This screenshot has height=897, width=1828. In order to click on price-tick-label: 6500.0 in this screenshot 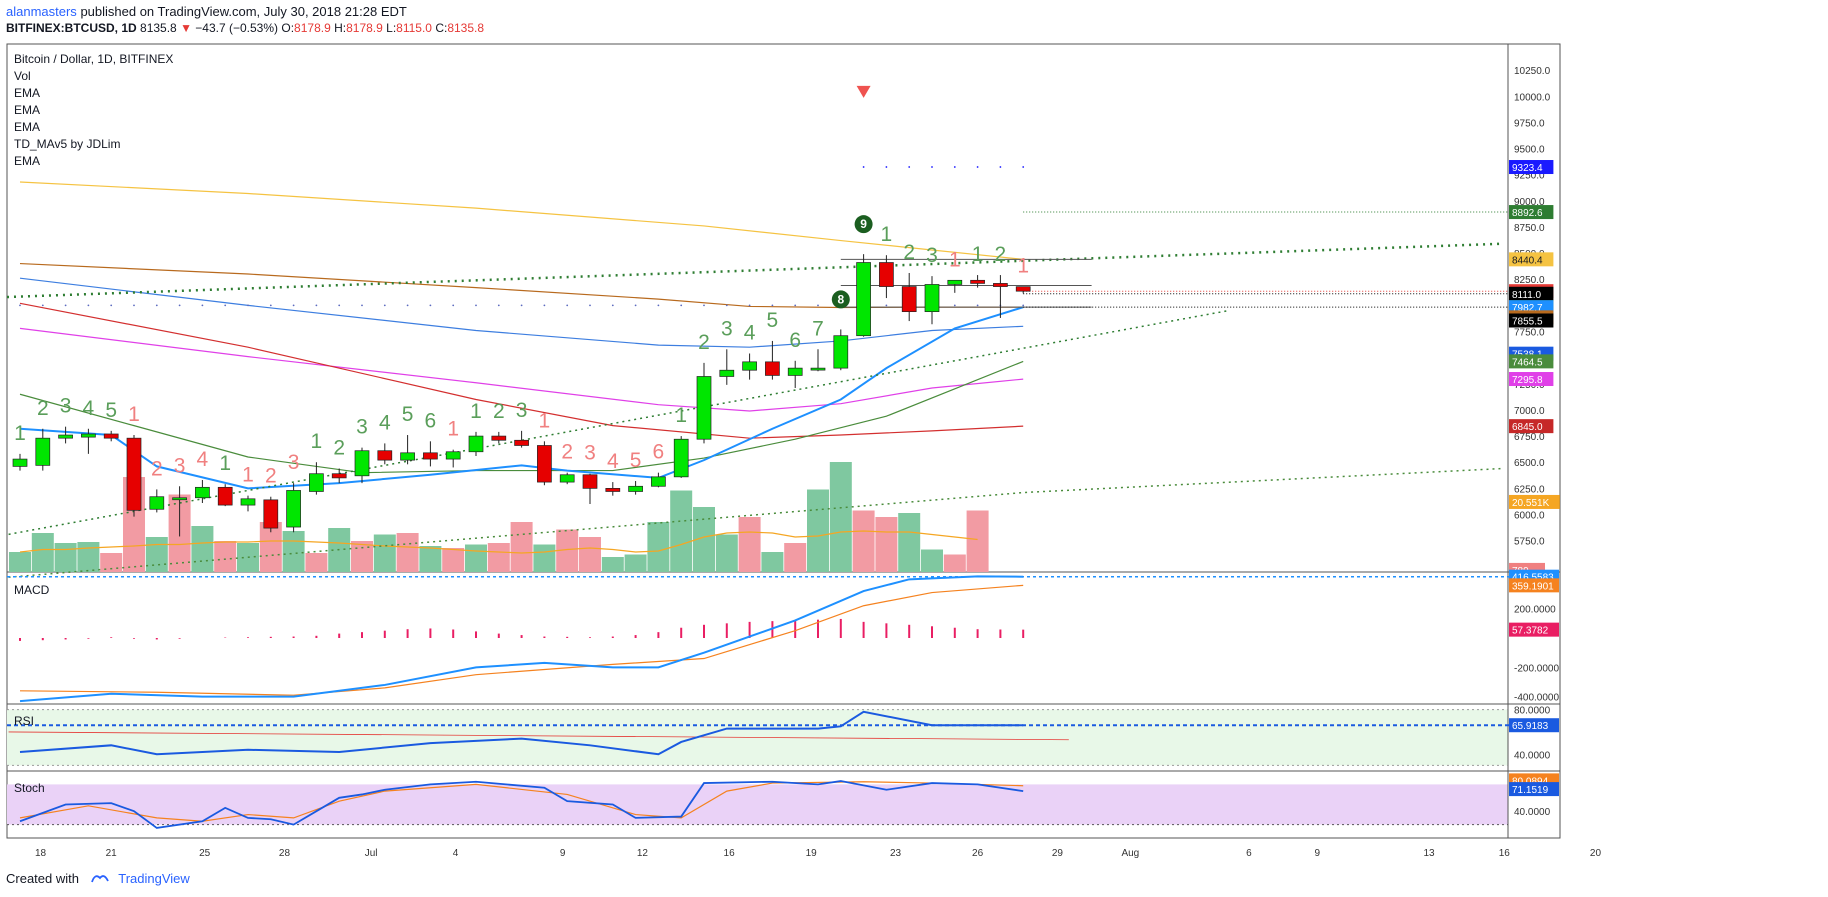, I will do `click(1529, 463)`.